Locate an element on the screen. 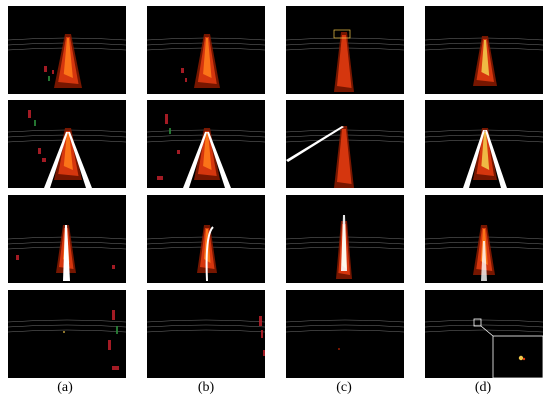 The image size is (550, 402). scene-tile-r3-b is located at coordinates (206, 239).